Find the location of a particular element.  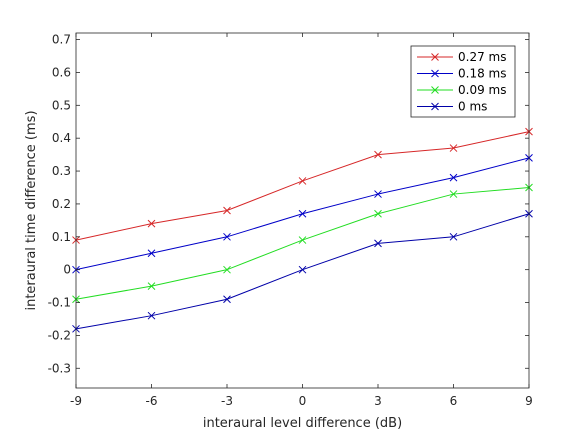

y-tick-label: 0.7 is located at coordinates (61, 40).